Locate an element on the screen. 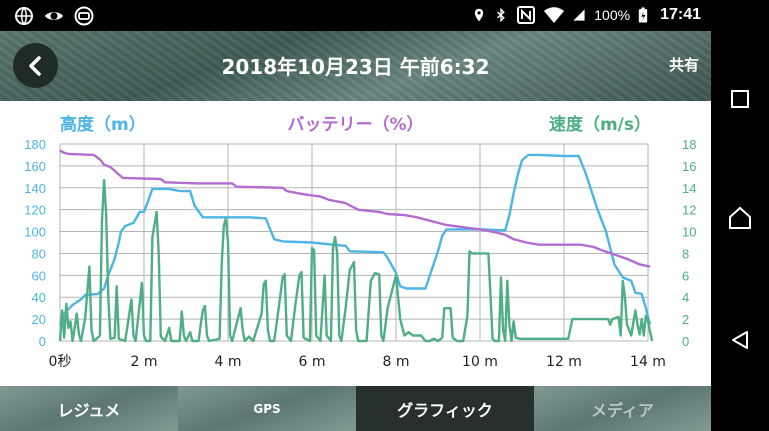 The width and height of the screenshot is (769, 431). tab-bar: レジュメ GPS グラフィック メディア is located at coordinates (355, 408).